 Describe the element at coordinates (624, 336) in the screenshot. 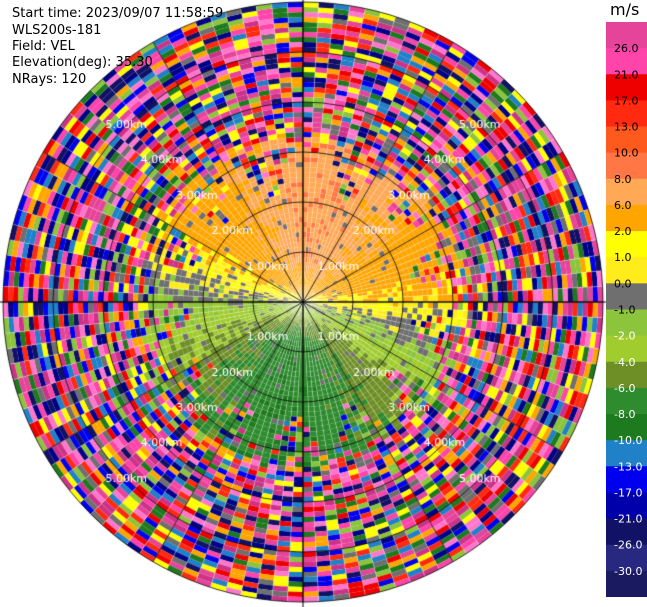

I see `colorbar-tick-label: -2.0` at that location.